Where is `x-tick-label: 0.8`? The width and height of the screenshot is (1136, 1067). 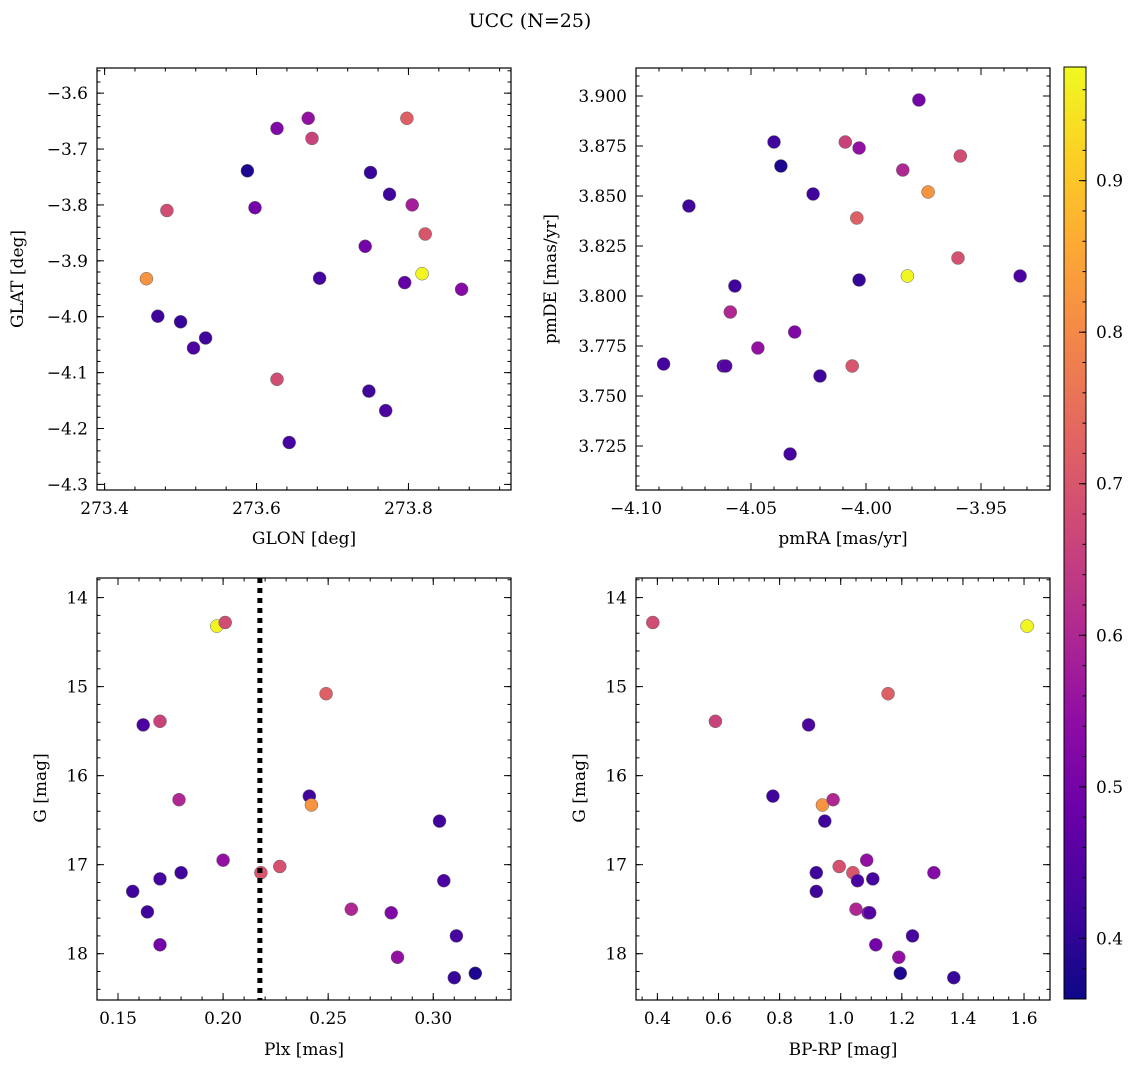
x-tick-label: 0.8 is located at coordinates (779, 1019).